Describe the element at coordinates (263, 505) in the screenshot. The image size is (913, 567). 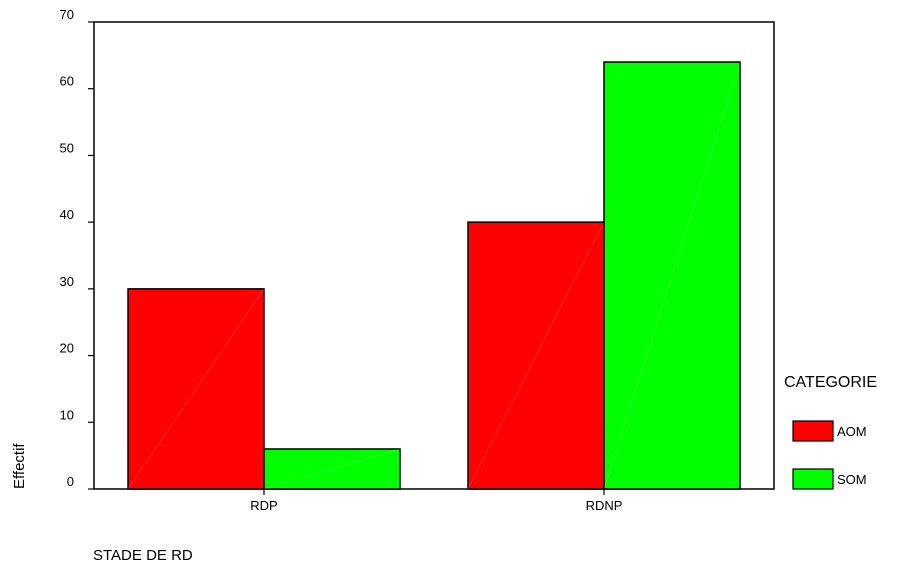
I see `x-tick-label: RDP` at that location.